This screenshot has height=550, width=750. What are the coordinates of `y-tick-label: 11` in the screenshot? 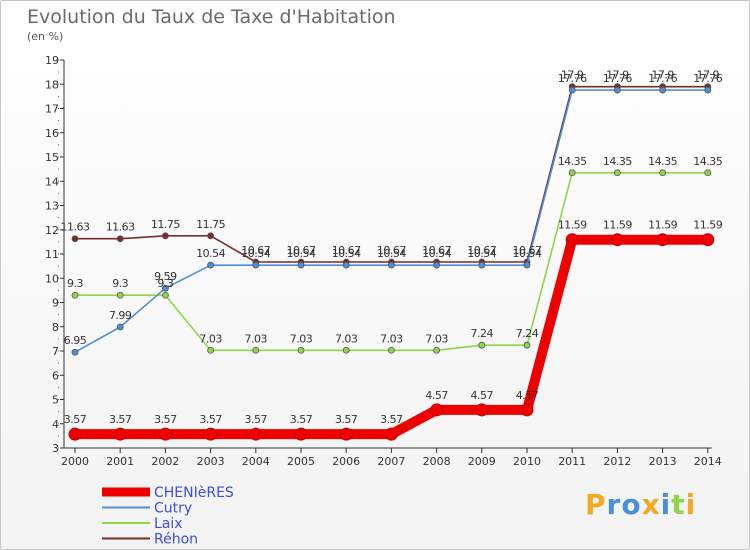 It's located at (52, 254).